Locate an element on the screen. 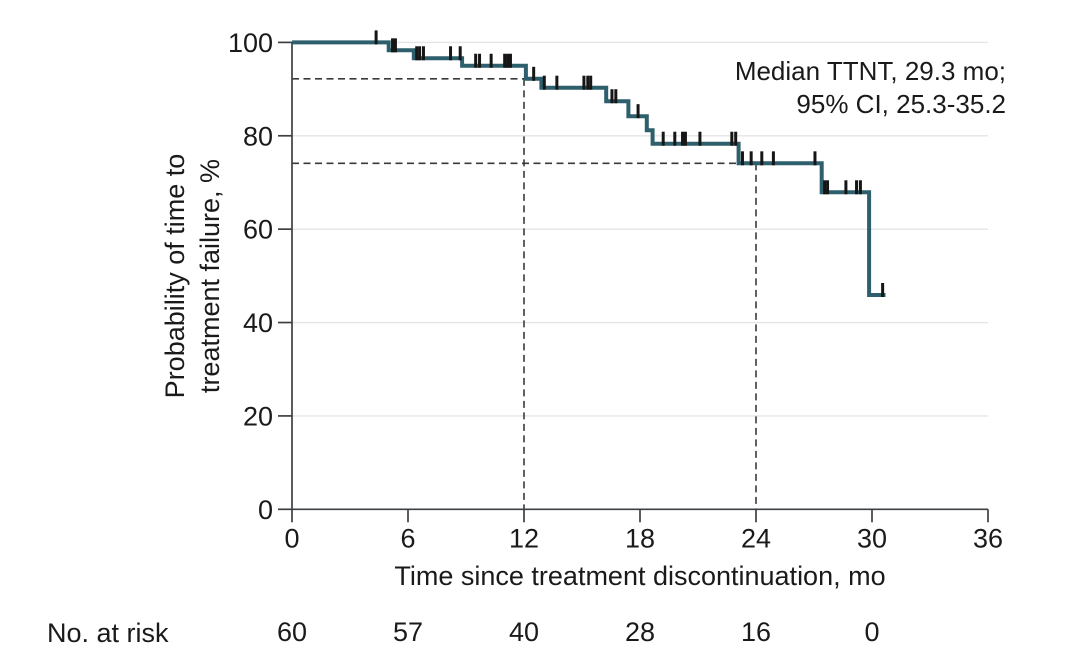 This screenshot has height=664, width=1080. x-tick-label: 12 is located at coordinates (524, 538).